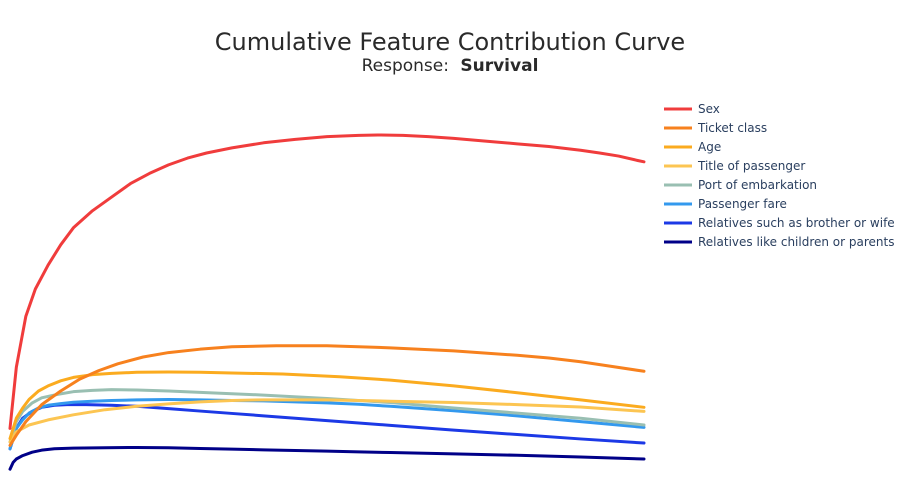 The width and height of the screenshot is (900, 500). What do you see at coordinates (796, 223) in the screenshot?
I see `legend-label-6: Relatives such as brother or wife` at bounding box center [796, 223].